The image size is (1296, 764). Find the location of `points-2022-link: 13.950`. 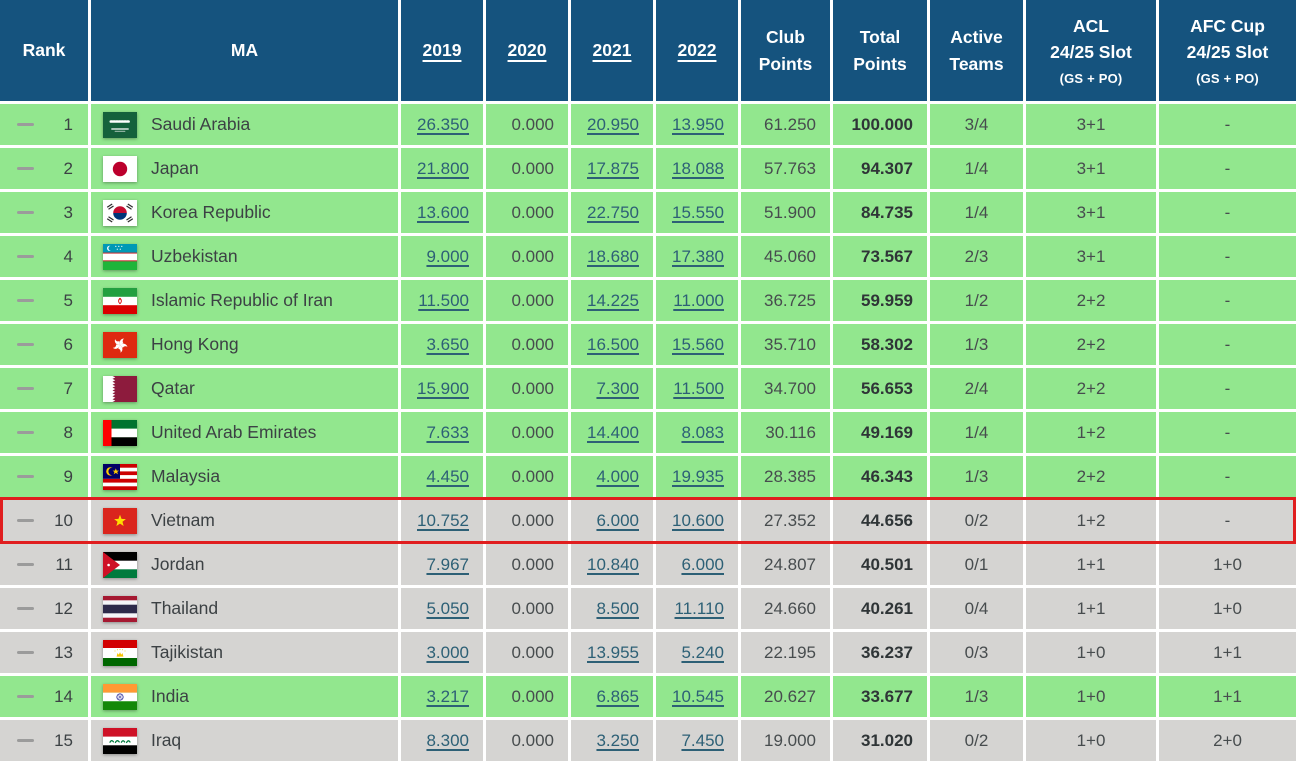

points-2022-link: 13.950 is located at coordinates (698, 124).